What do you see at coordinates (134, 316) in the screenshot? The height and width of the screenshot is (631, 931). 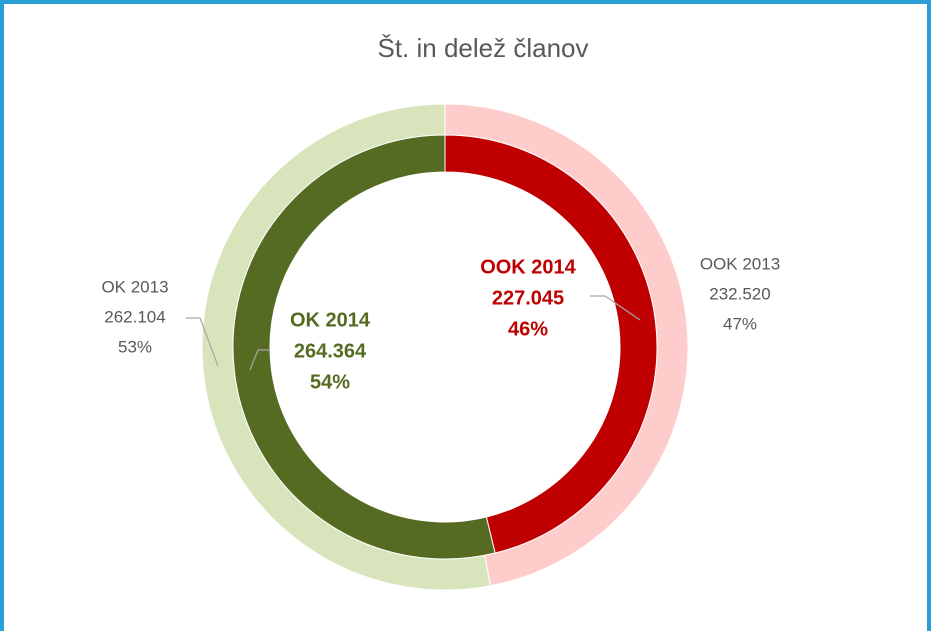 I see `data-label-value: 262.104` at bounding box center [134, 316].